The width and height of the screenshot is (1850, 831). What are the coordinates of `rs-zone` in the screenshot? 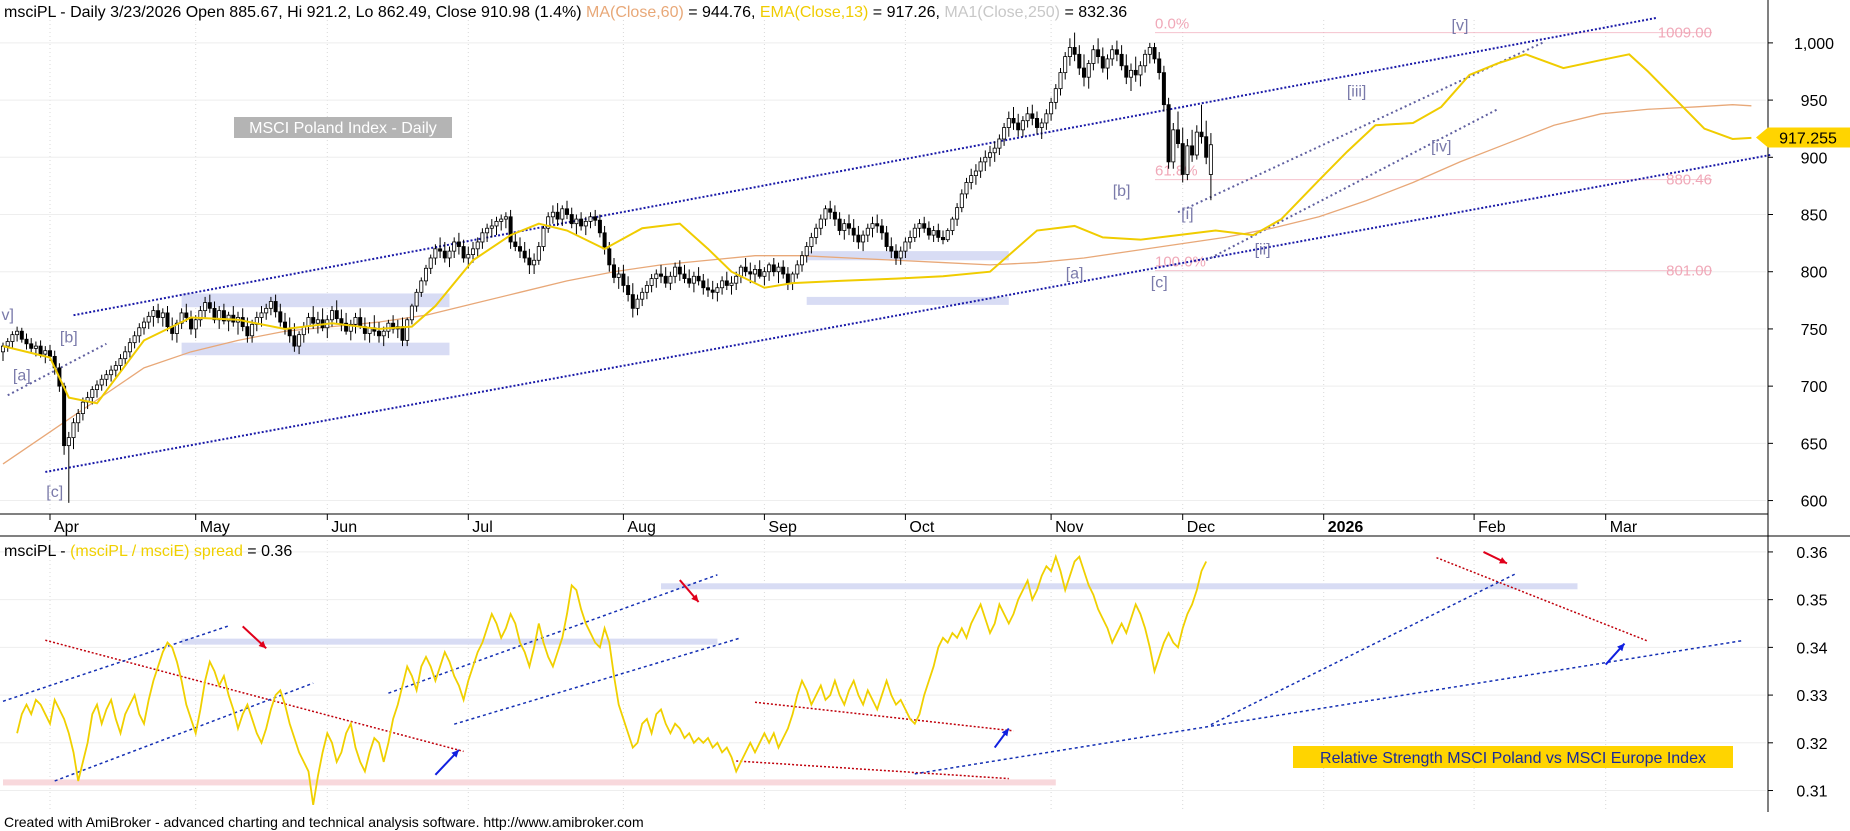 It's located at (449, 641).